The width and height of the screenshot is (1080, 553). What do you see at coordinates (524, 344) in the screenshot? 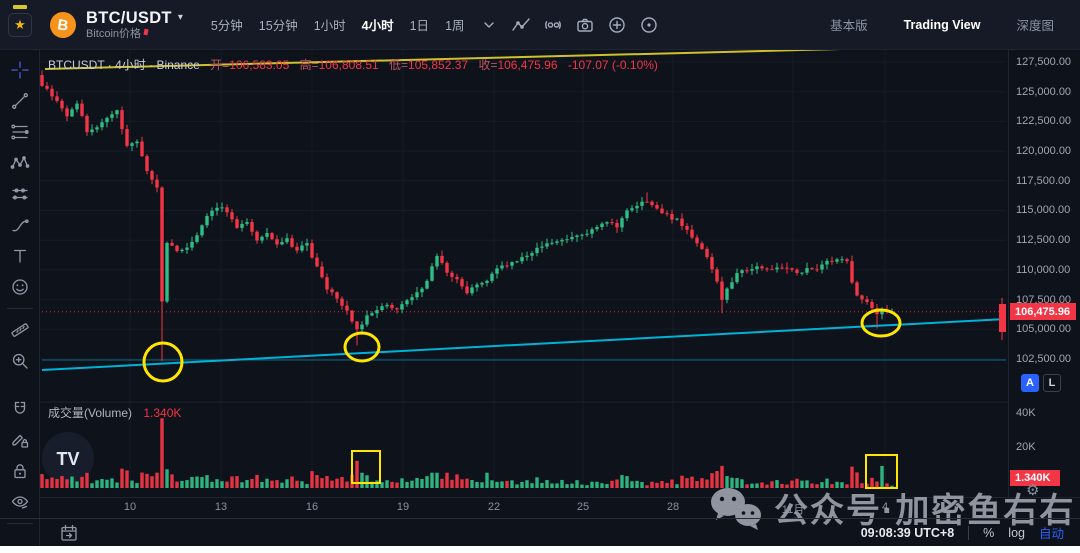
I see `rising-trendline` at bounding box center [524, 344].